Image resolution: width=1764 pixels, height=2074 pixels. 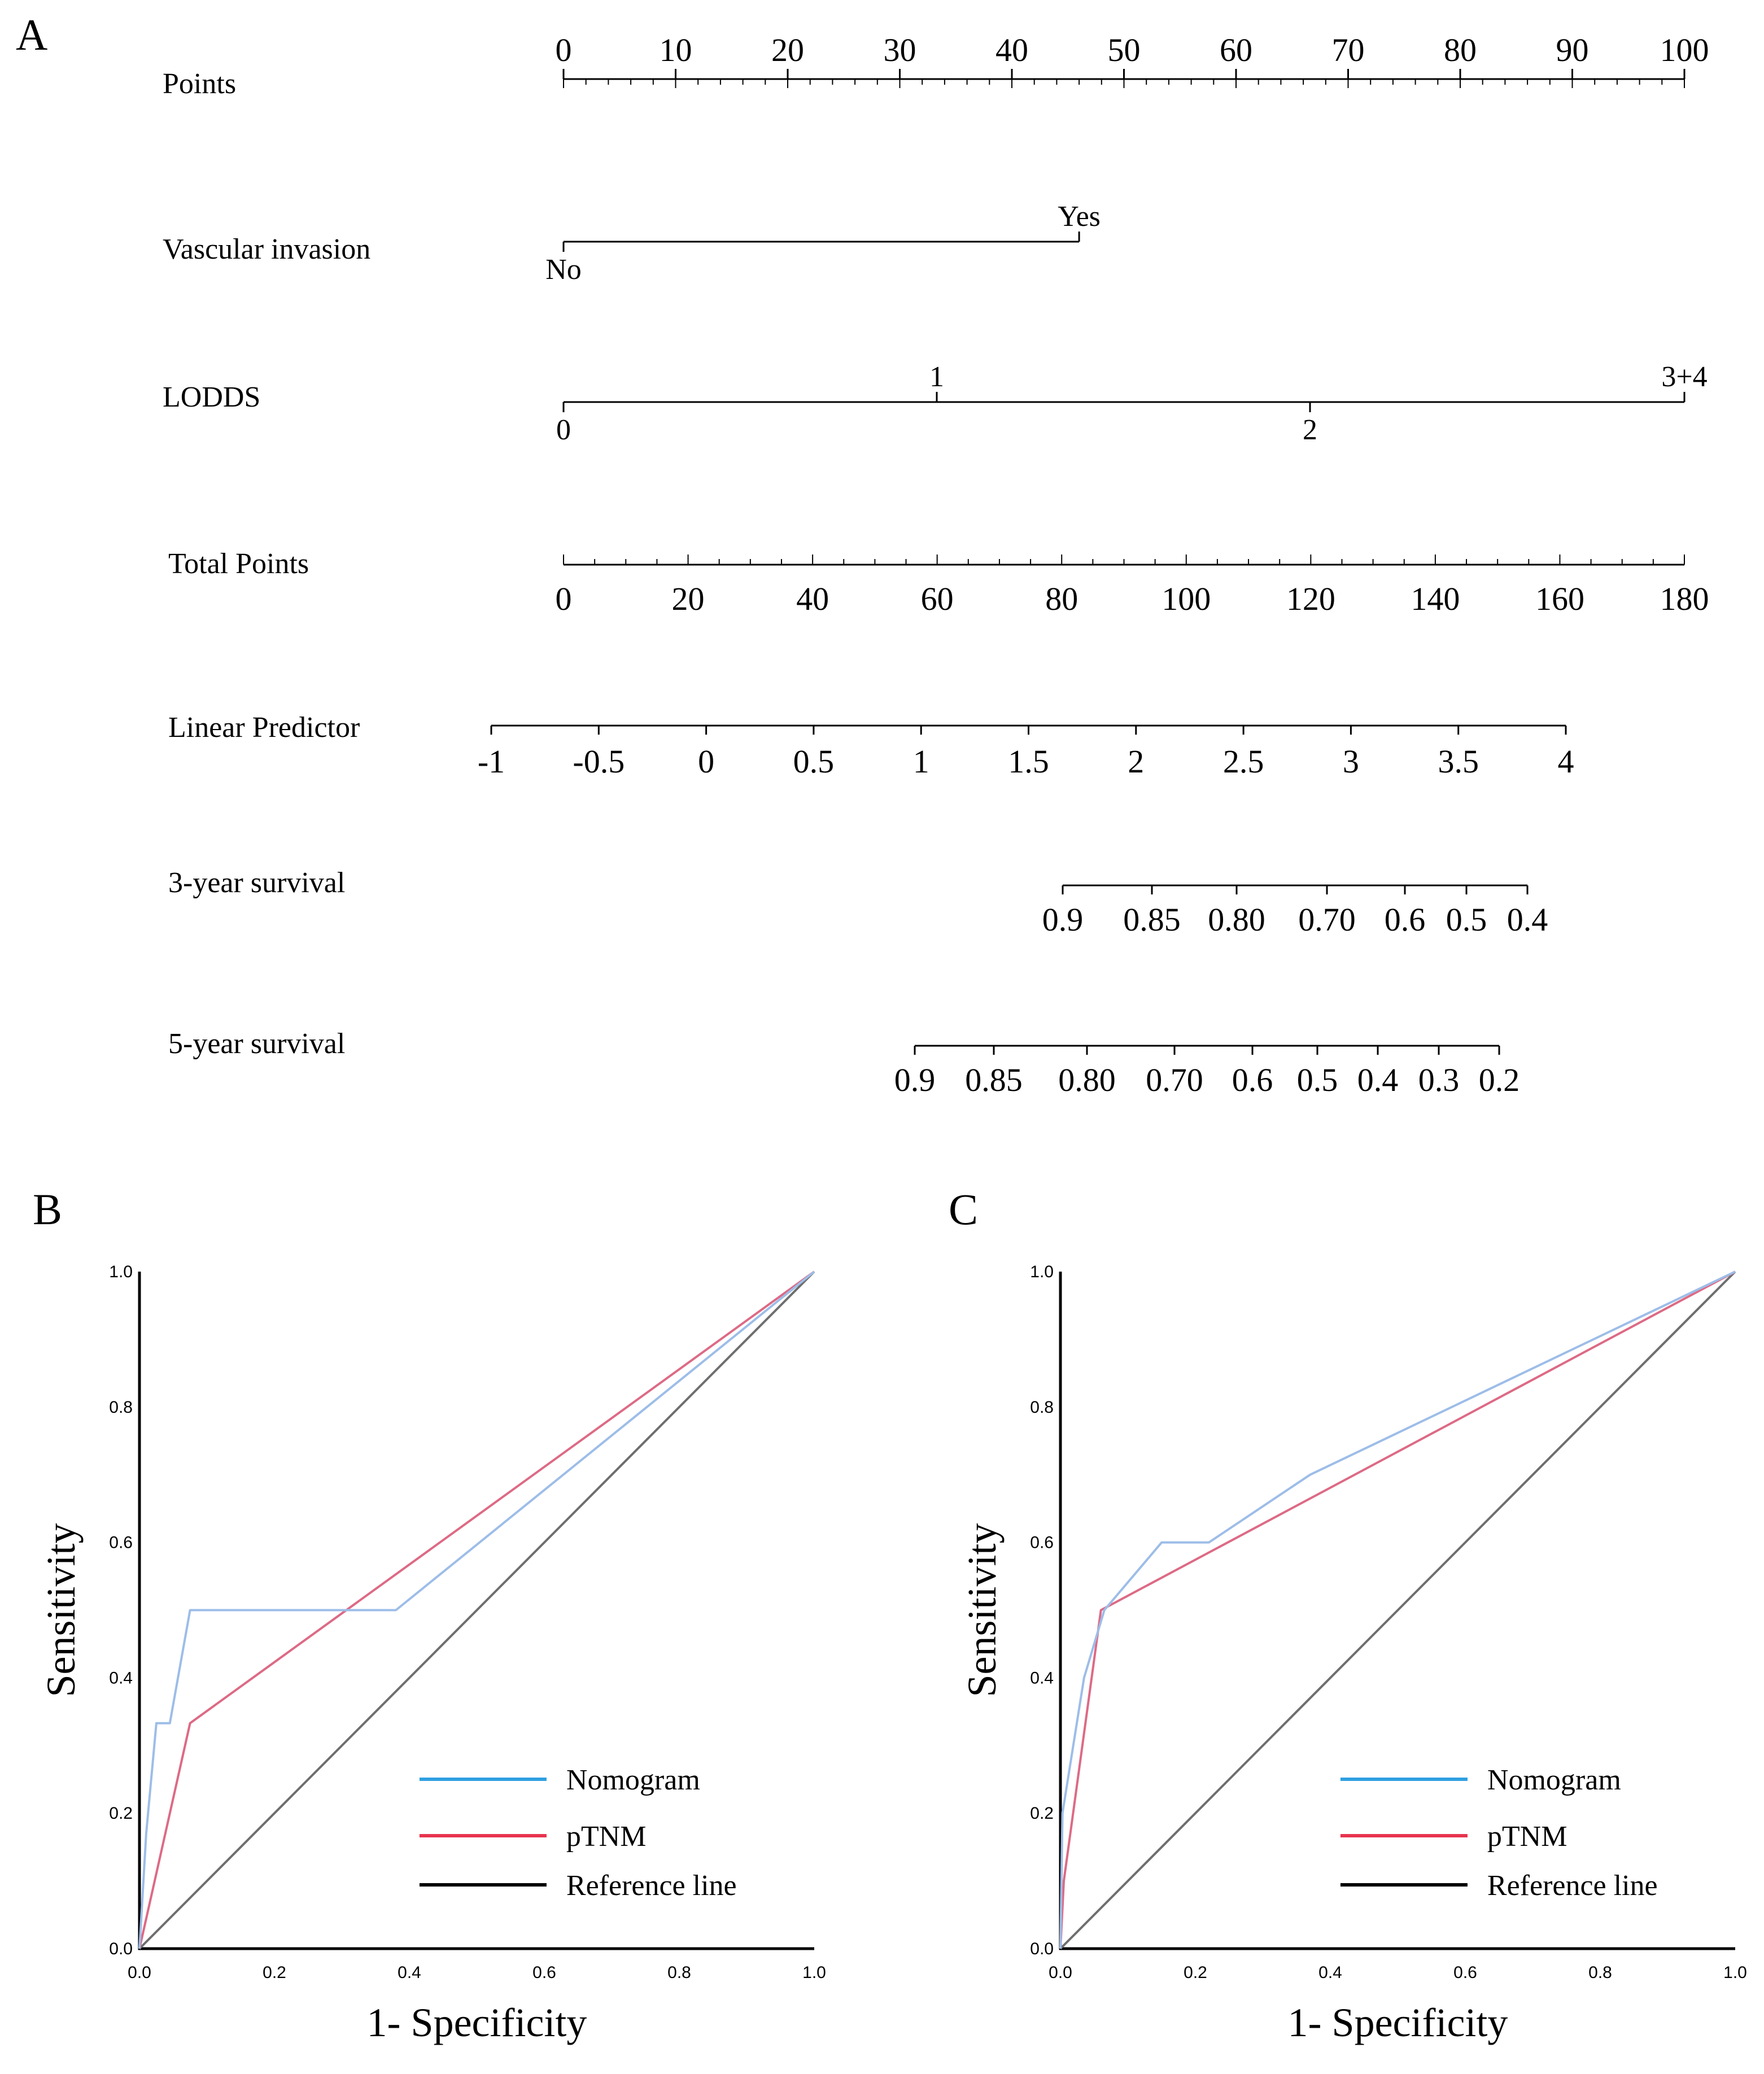 I want to click on total-tick-label: 20, so click(x=688, y=598).